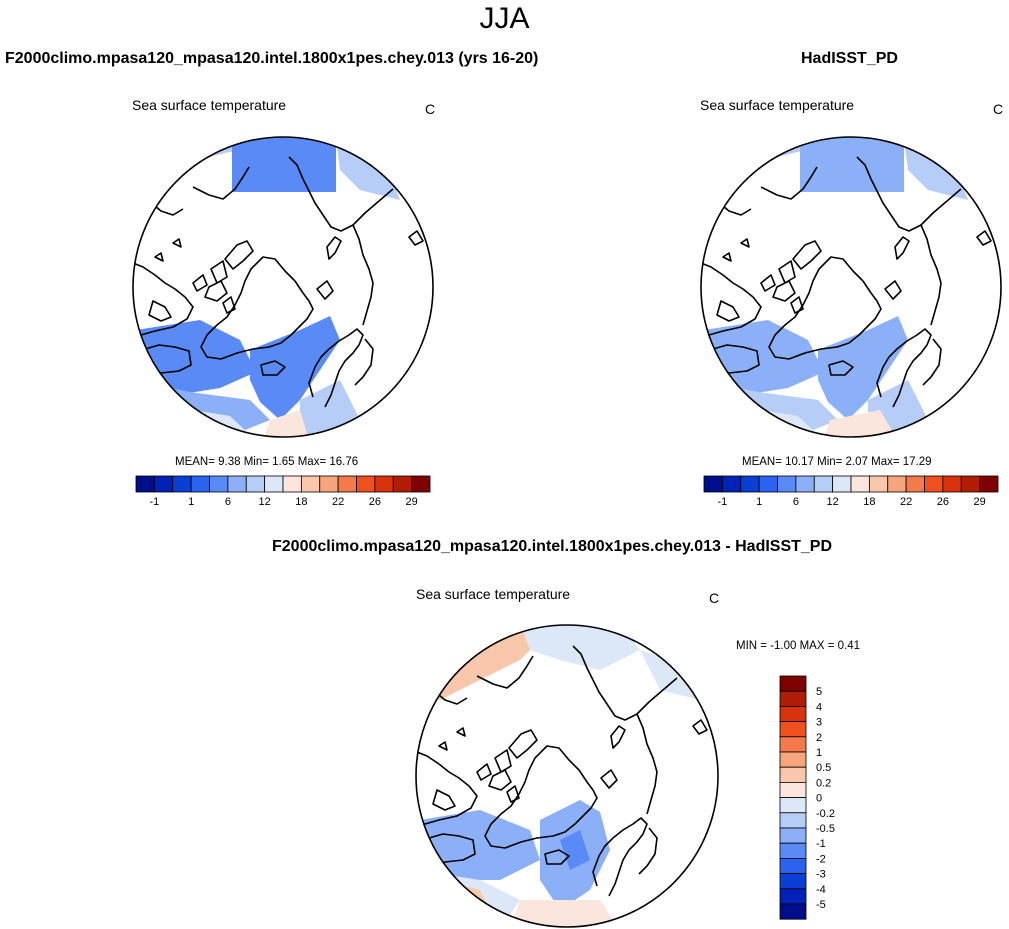  I want to click on colorbar-1-tick-label: 26, so click(375, 502).